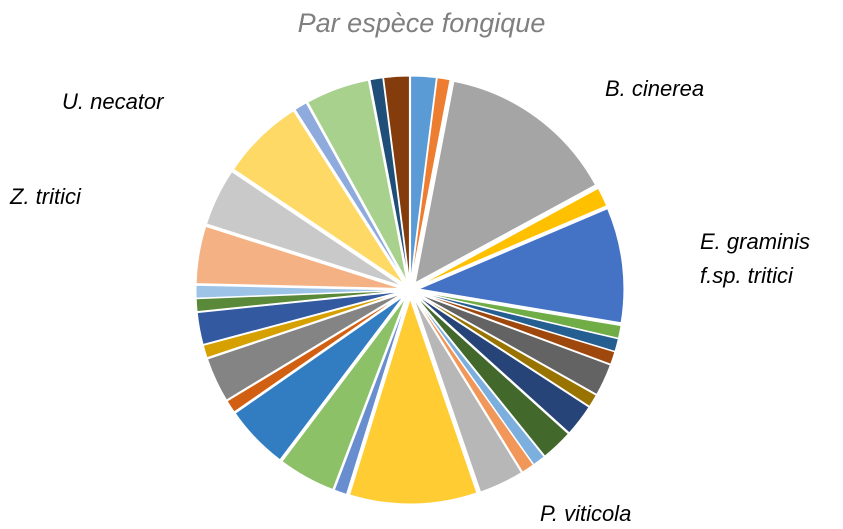  I want to click on slice-label: U. necator, so click(113, 101).